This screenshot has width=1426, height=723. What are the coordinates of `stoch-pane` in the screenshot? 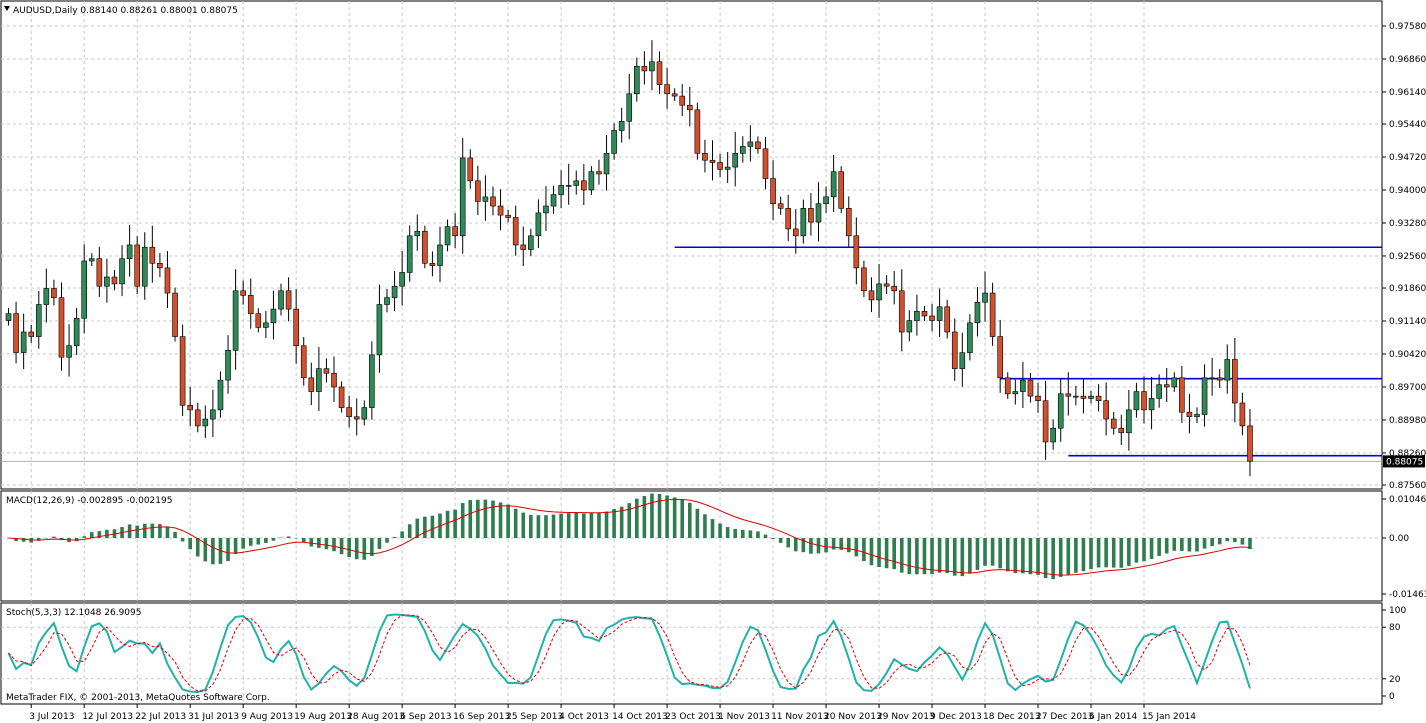 It's located at (691, 653).